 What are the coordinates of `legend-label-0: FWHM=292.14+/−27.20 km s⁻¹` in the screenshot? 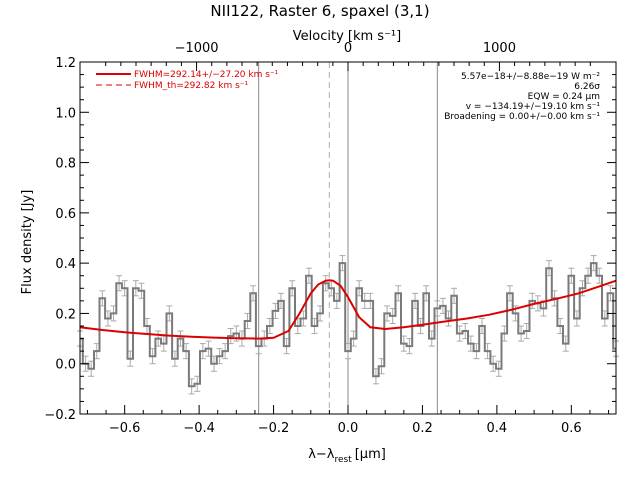 It's located at (206, 75).